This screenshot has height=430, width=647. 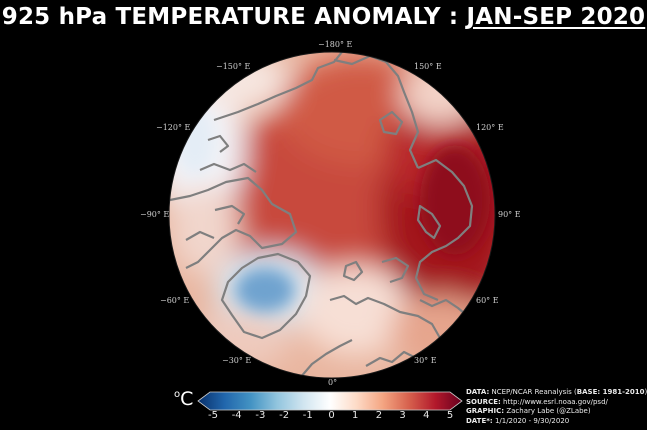 I want to click on colorbar-tick-label: 2, so click(x=379, y=415).